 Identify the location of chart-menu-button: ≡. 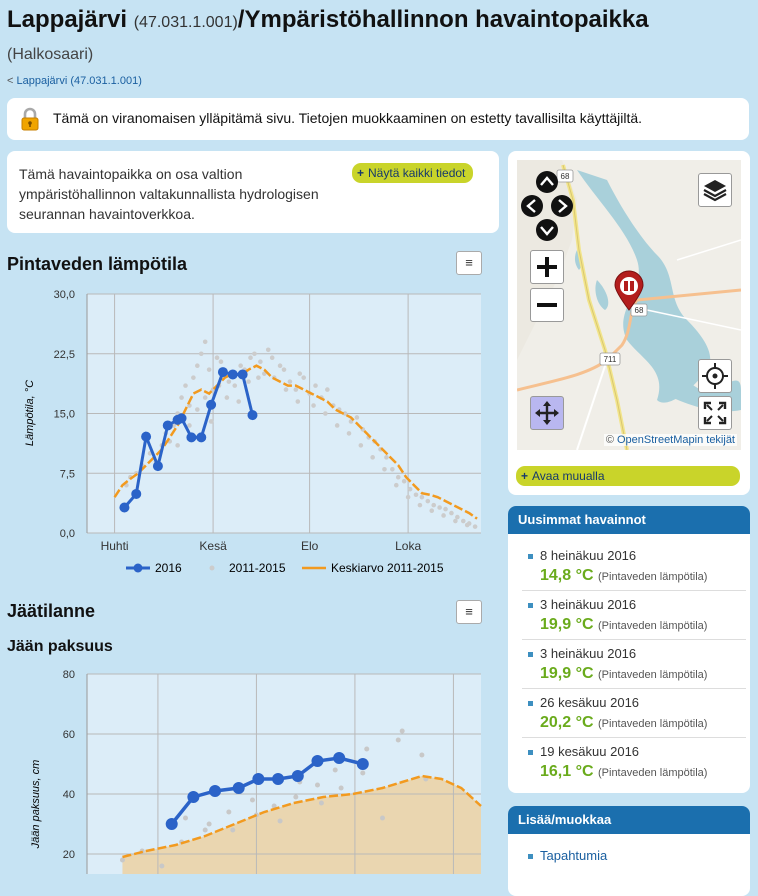
(469, 263).